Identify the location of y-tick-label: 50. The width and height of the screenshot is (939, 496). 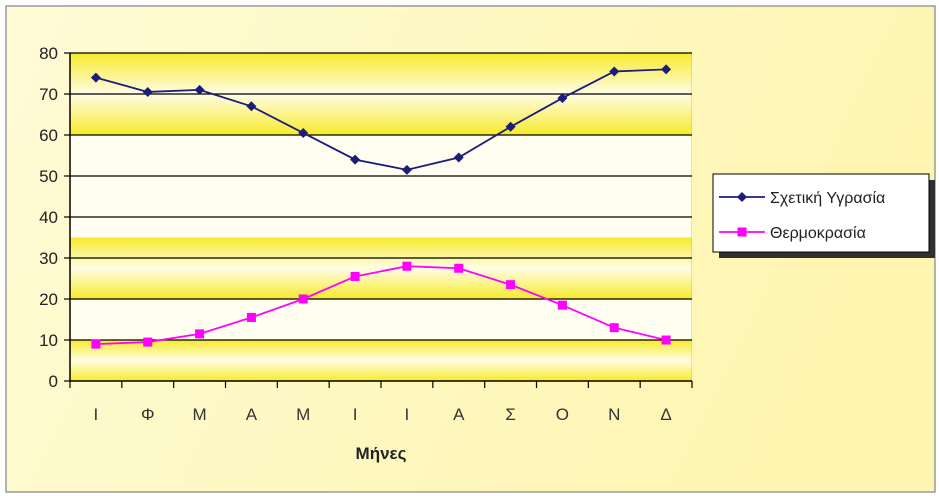
(48, 176).